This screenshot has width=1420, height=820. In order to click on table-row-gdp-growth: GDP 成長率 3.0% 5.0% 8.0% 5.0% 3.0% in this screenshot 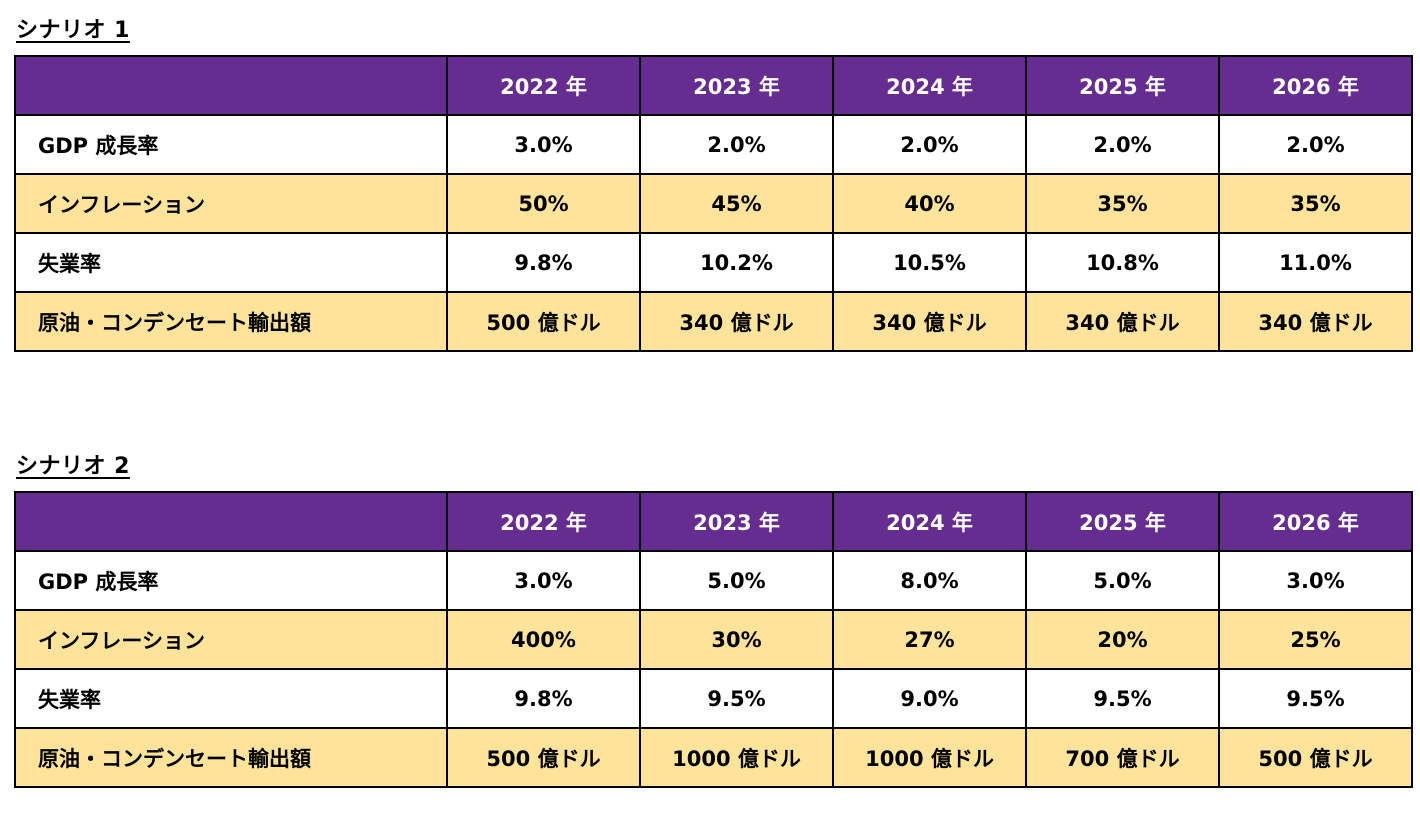, I will do `click(713, 580)`.